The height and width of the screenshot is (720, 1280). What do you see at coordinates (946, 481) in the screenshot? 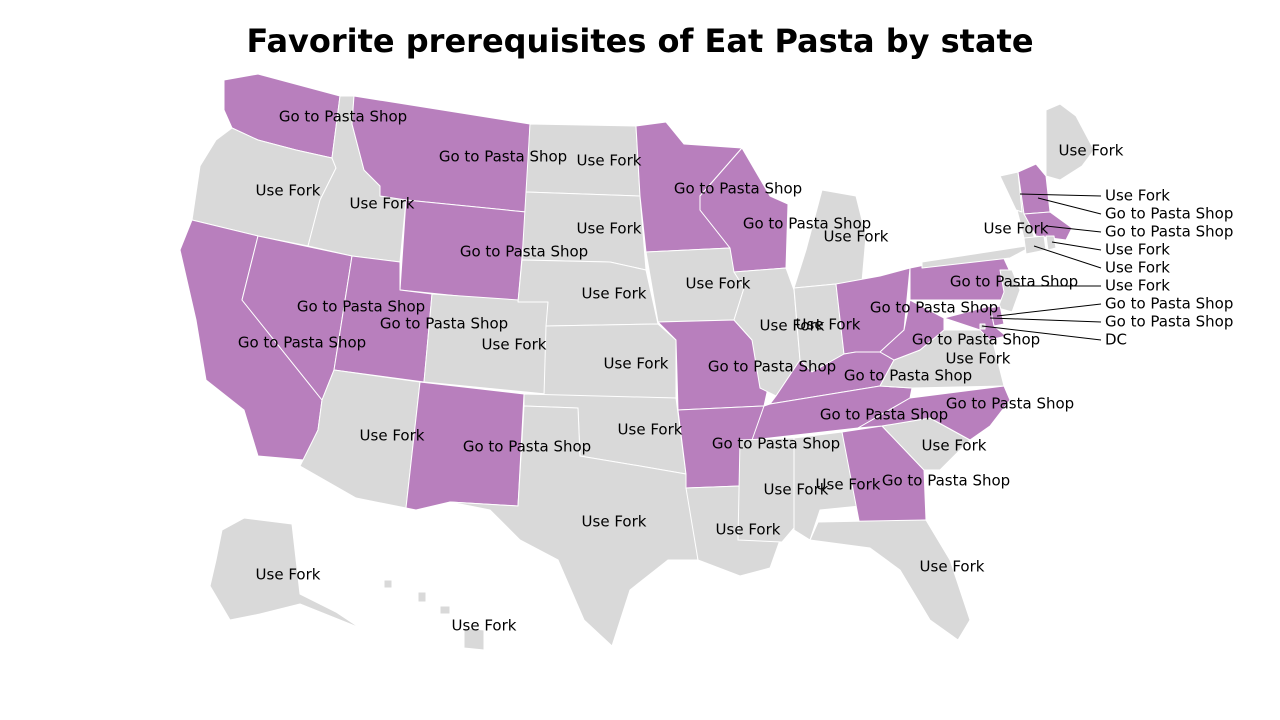
I see `state-label-ga: Go to Pasta Shop` at bounding box center [946, 481].